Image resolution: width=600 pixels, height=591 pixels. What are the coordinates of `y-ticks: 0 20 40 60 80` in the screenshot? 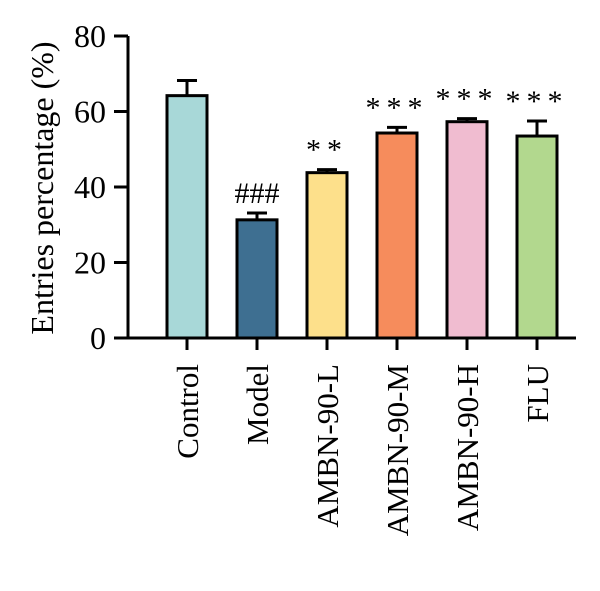 It's located at (101, 187).